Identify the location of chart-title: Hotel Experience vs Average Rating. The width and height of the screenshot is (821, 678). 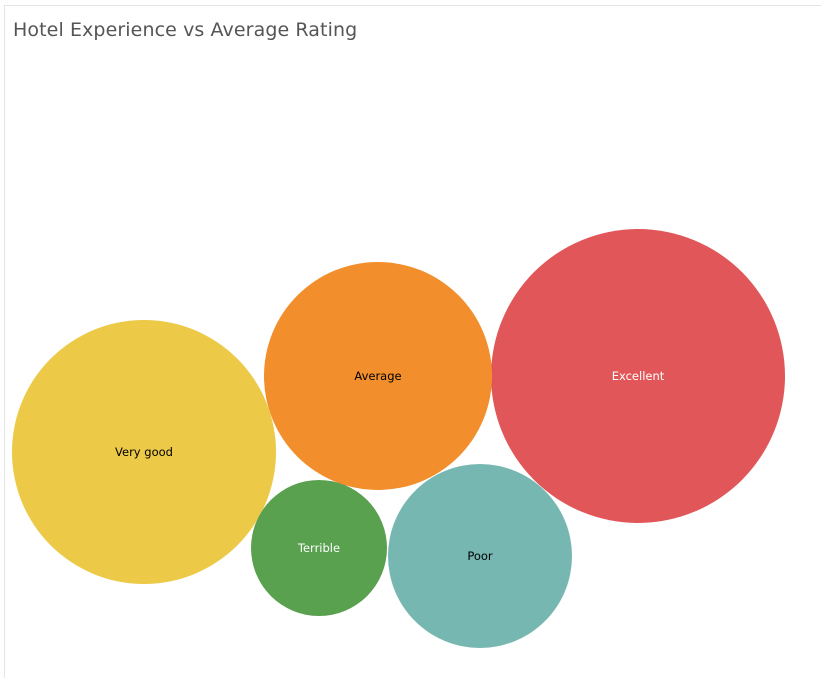
(185, 30).